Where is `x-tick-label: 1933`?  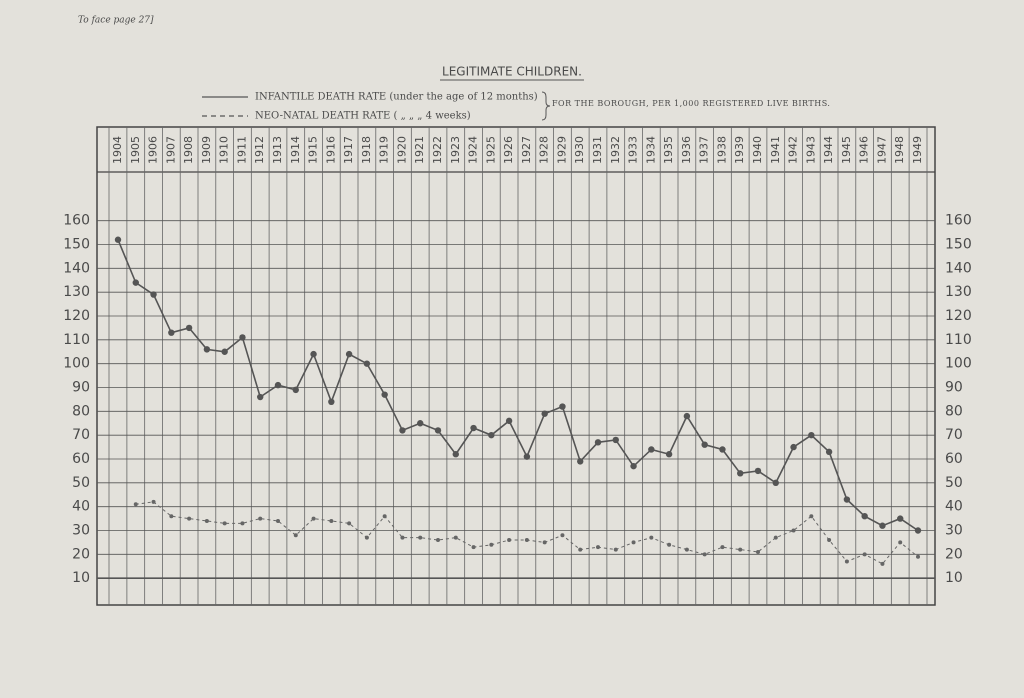
x-tick-label: 1933 is located at coordinates (633, 150).